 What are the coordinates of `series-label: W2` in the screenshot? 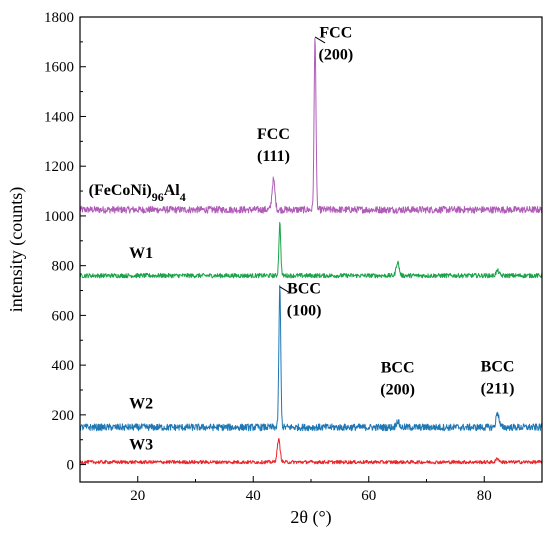 It's located at (141, 404).